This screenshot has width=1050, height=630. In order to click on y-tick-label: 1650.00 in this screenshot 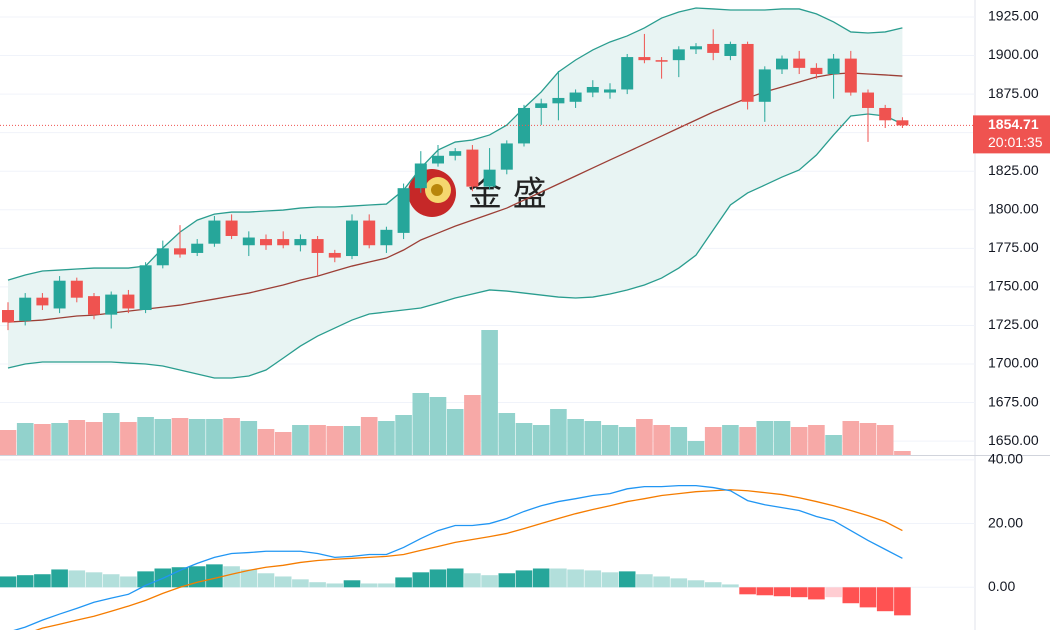, I will do `click(1013, 440)`.